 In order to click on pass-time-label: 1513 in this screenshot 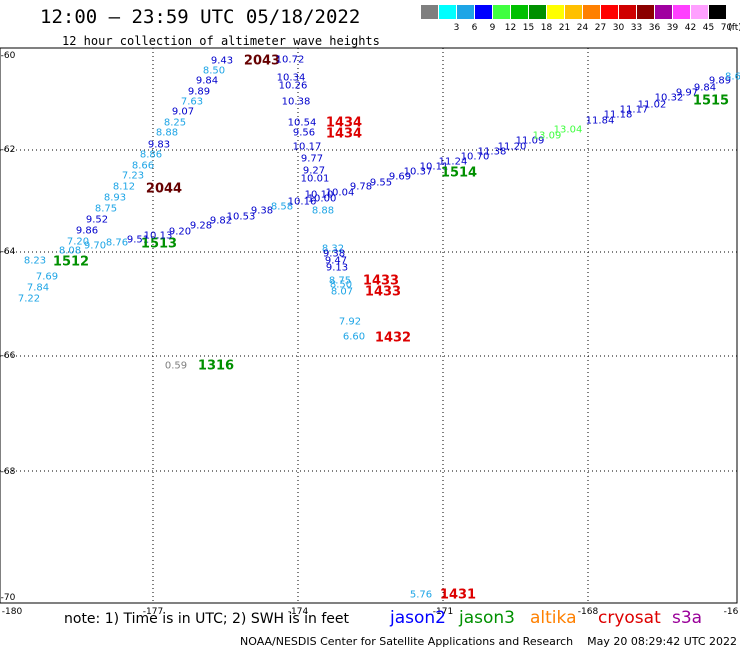, I will do `click(159, 244)`.